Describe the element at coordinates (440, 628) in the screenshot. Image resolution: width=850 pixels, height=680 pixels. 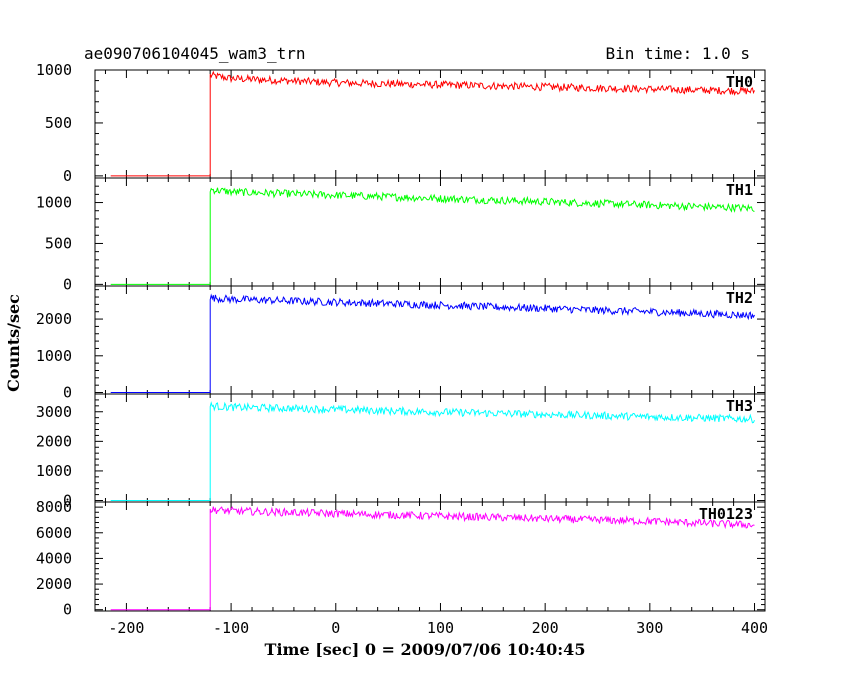
I see `x-tick-label: 100` at that location.